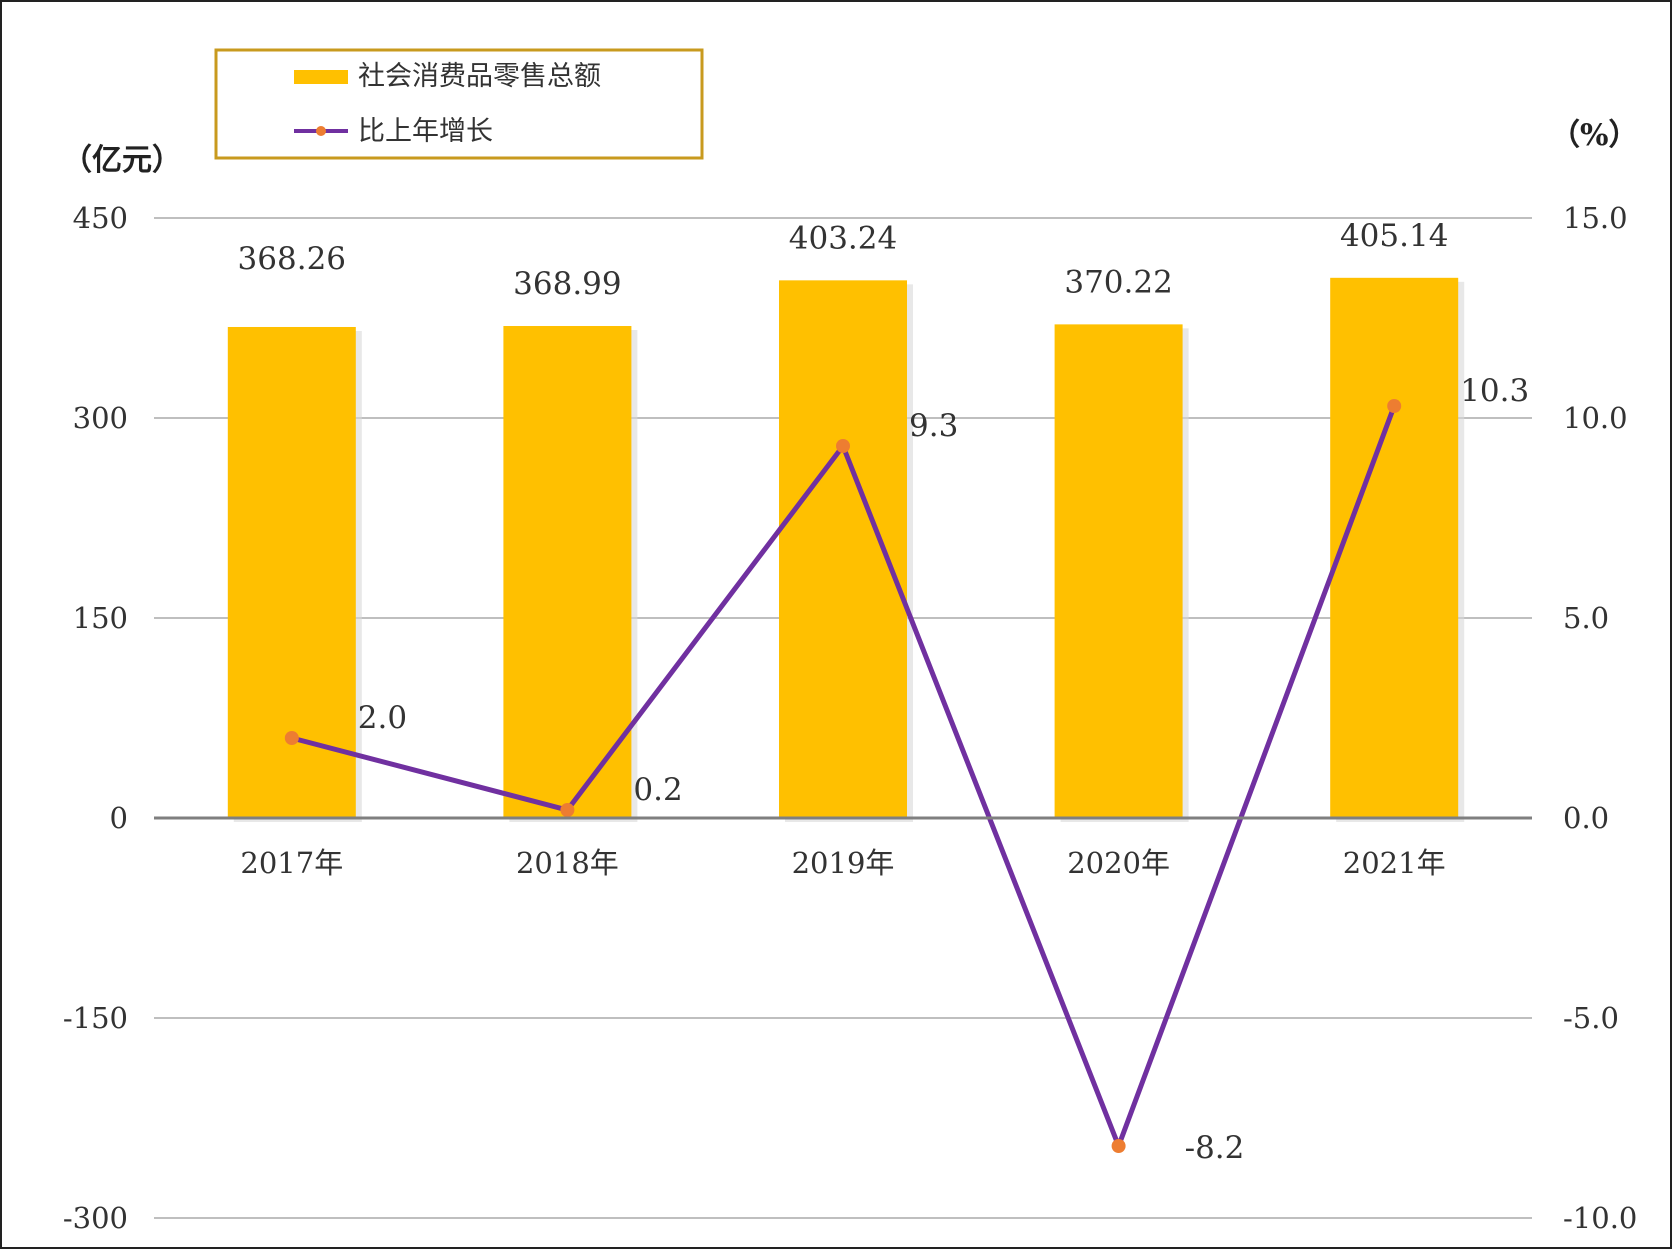  I want to click on legend-box, so click(459, 104).